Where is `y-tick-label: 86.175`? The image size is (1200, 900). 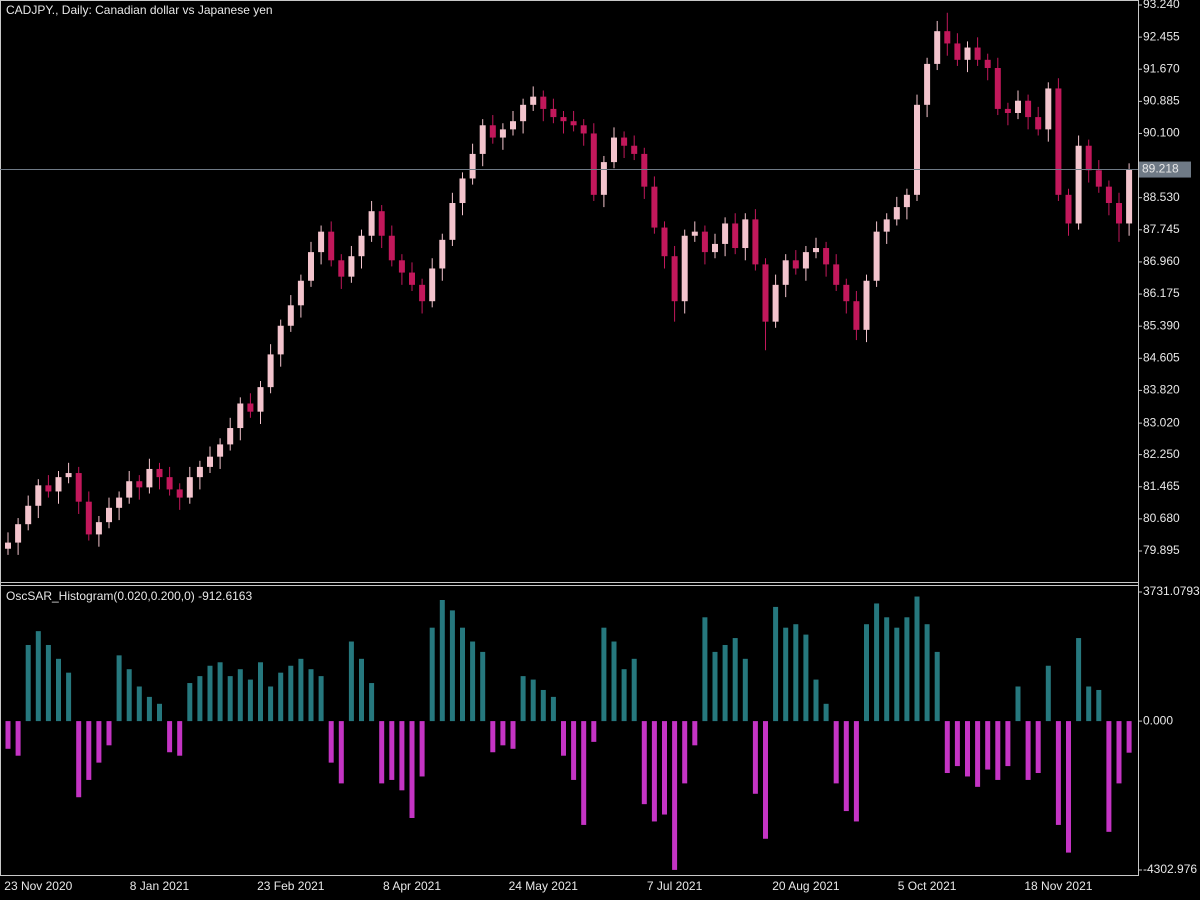
y-tick-label: 86.175 is located at coordinates (1161, 293).